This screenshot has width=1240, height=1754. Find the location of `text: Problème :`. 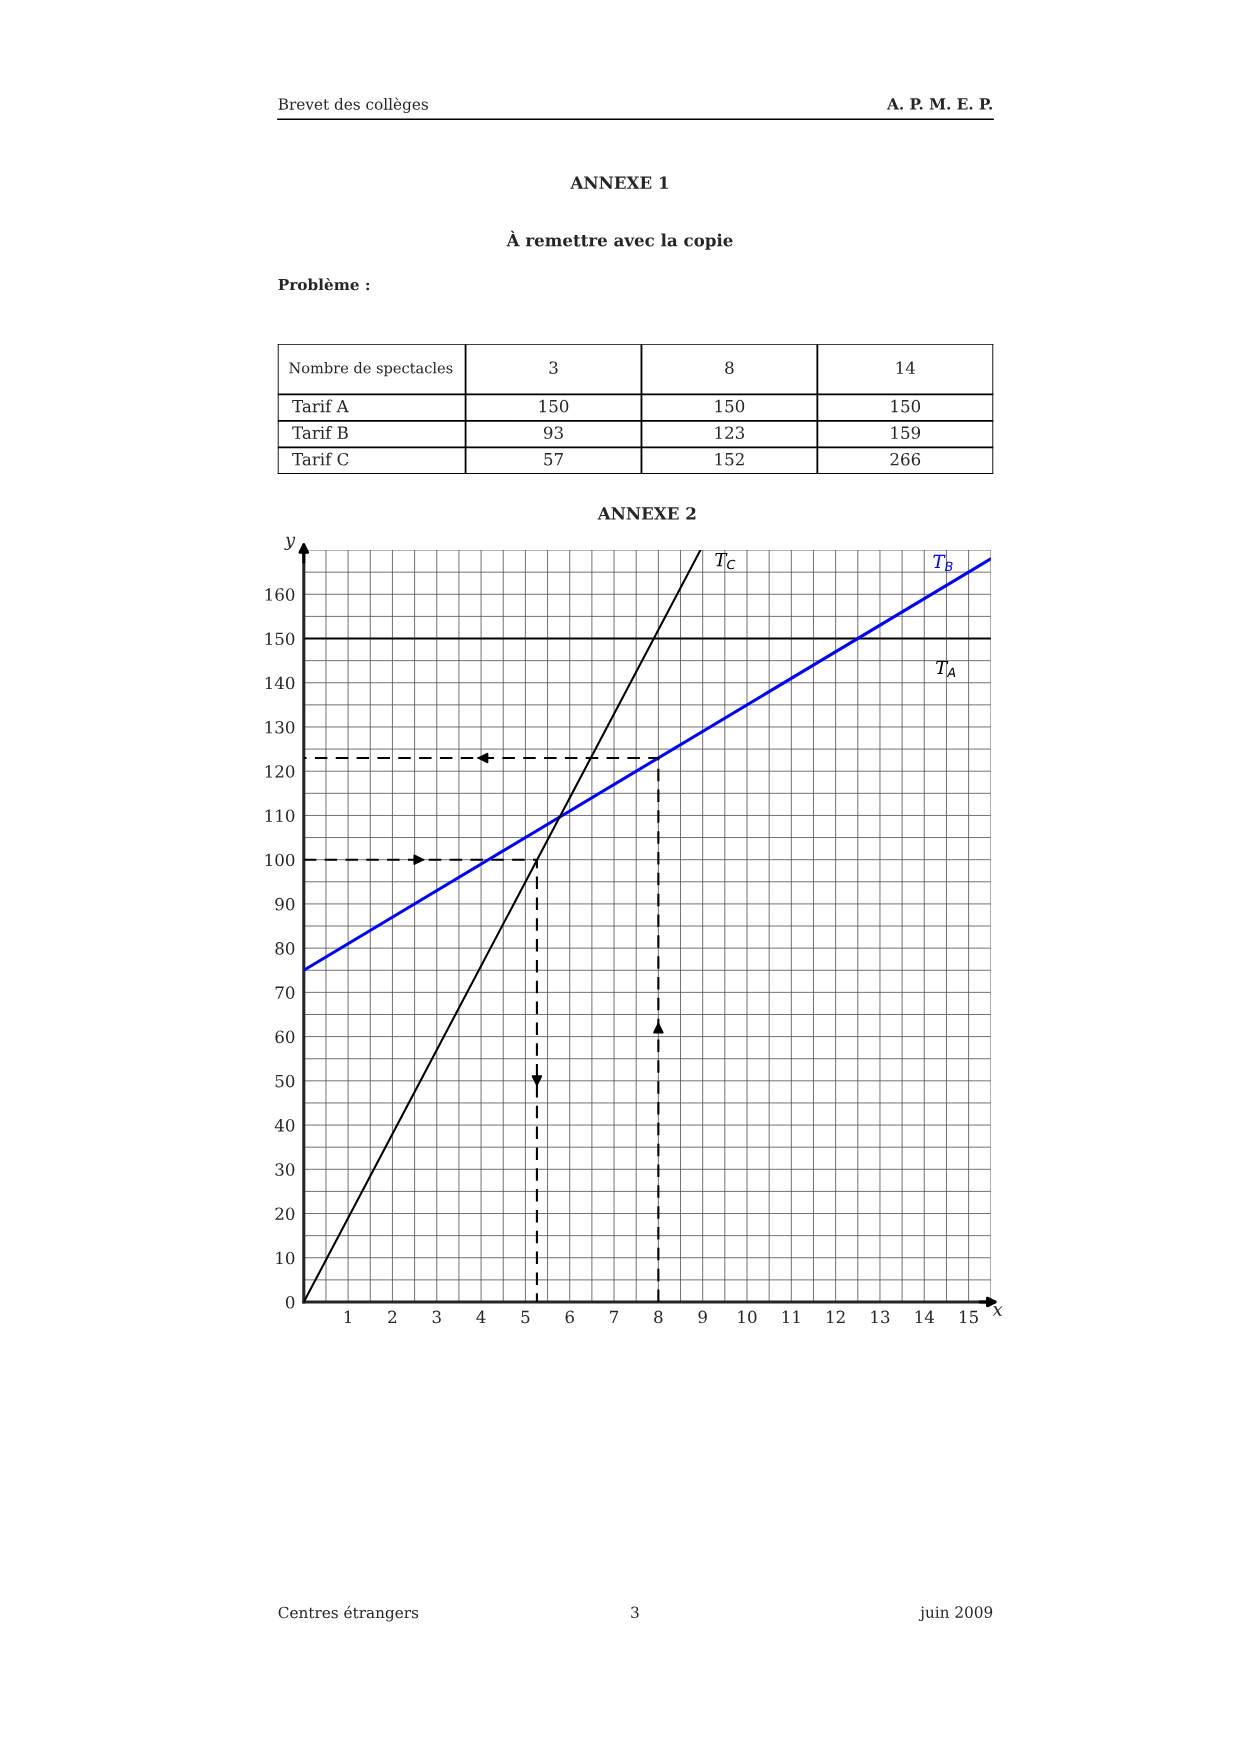

text: Problème : is located at coordinates (324, 284).